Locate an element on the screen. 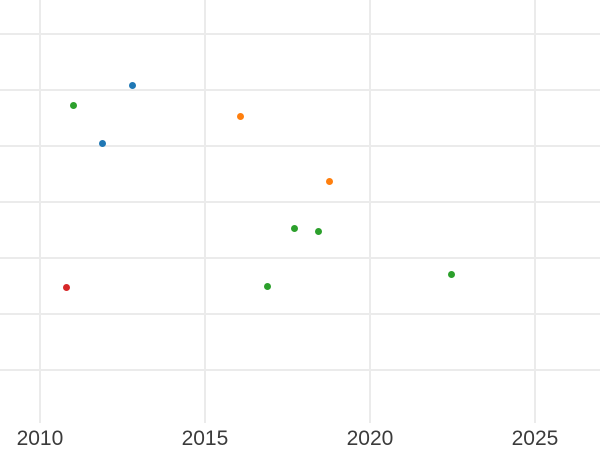 The height and width of the screenshot is (450, 600). data-point-red is located at coordinates (66, 287).